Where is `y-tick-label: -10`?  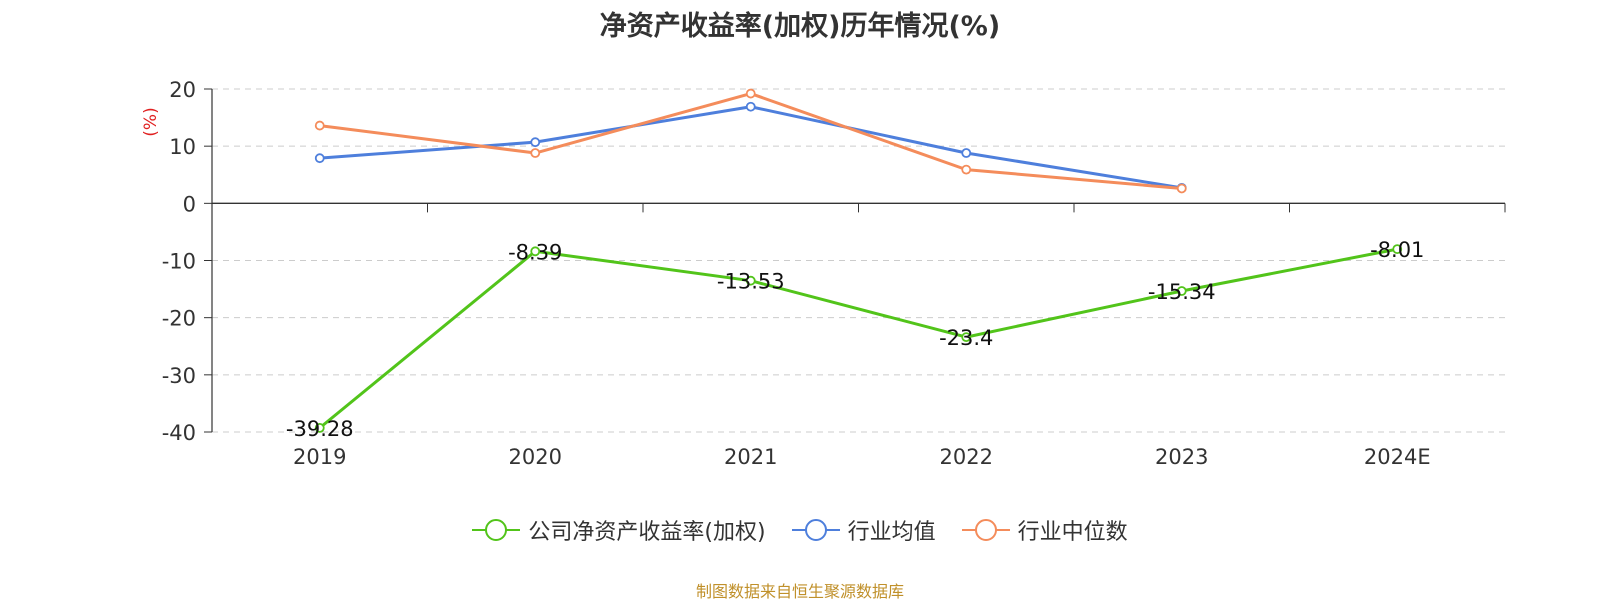
y-tick-label: -10 is located at coordinates (179, 262).